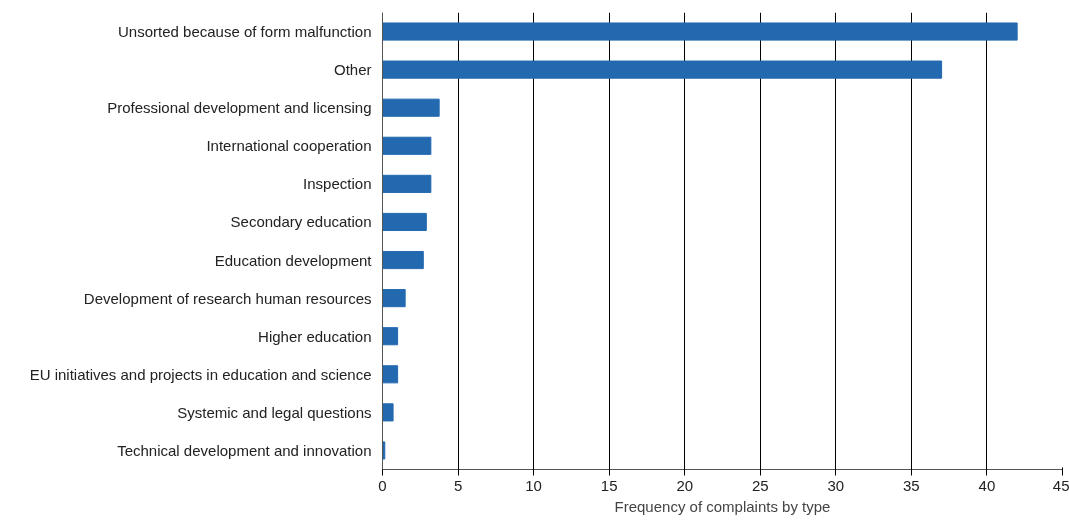 This screenshot has width=1069, height=521. I want to click on y-tick-label: Technical development and innovation, so click(244, 450).